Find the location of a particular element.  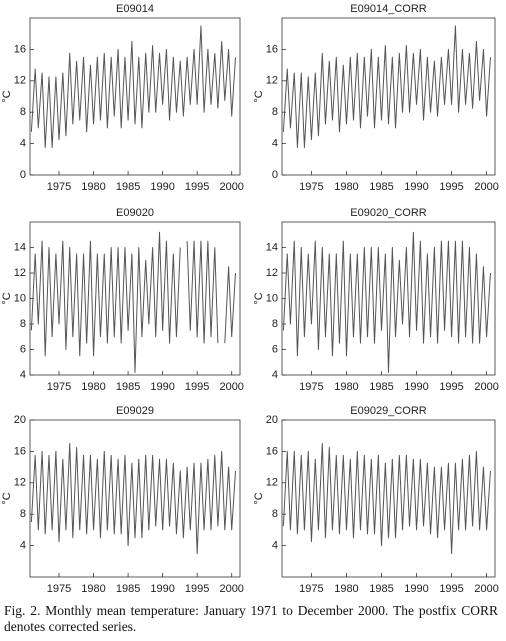

chart-title: E09029 is located at coordinates (135, 411).